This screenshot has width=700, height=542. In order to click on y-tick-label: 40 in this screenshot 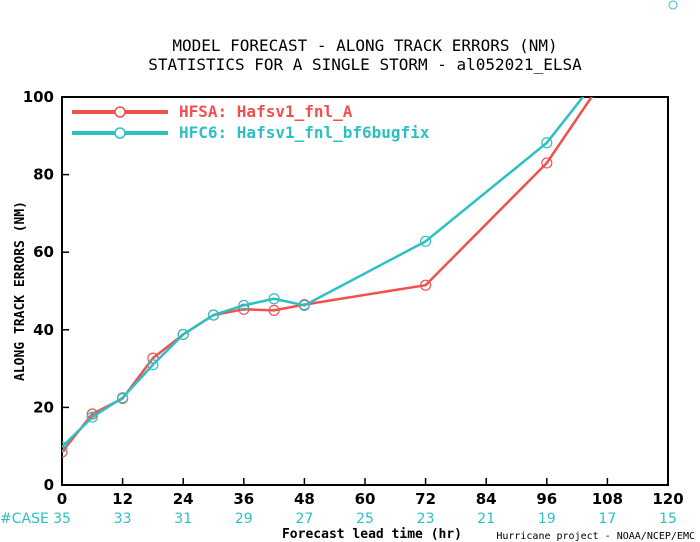, I will do `click(43, 330)`.